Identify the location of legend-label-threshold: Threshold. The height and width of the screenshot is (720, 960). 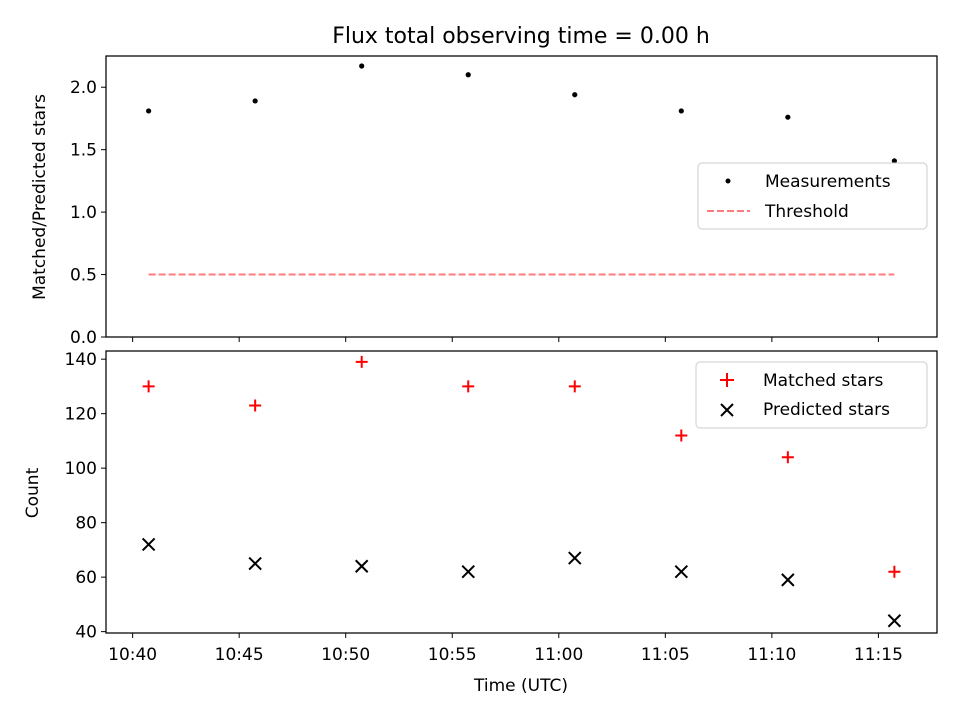
(806, 212).